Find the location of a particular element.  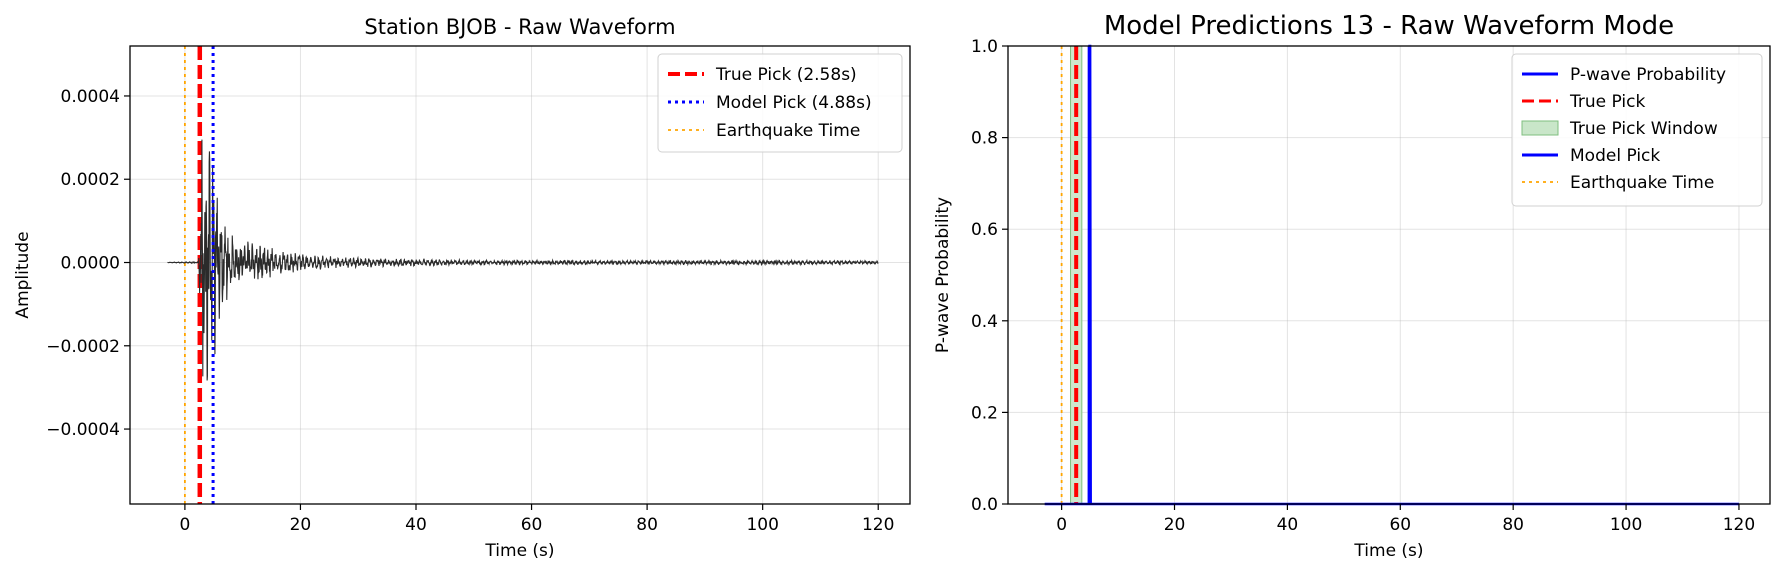

y-tick-label: 0.0000 is located at coordinates (90, 264).